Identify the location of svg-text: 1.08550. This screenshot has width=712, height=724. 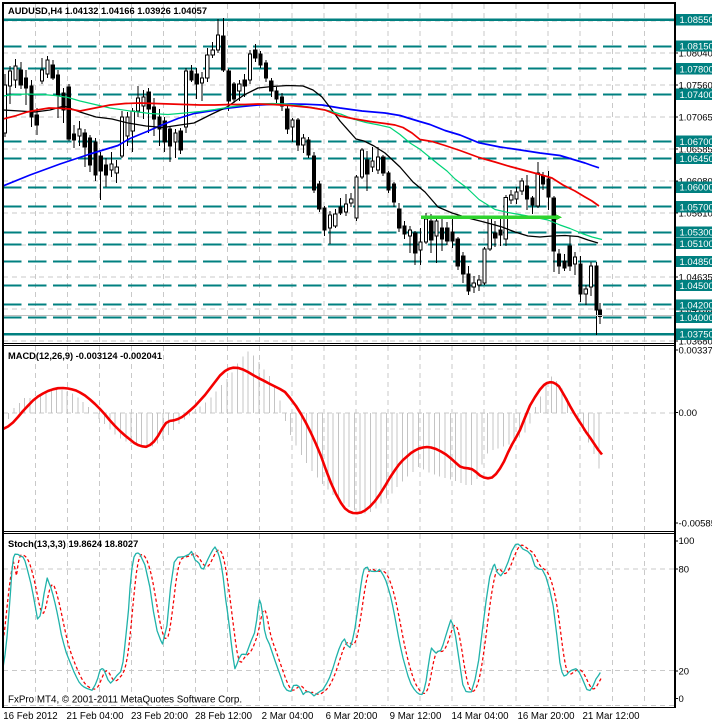
(696, 20).